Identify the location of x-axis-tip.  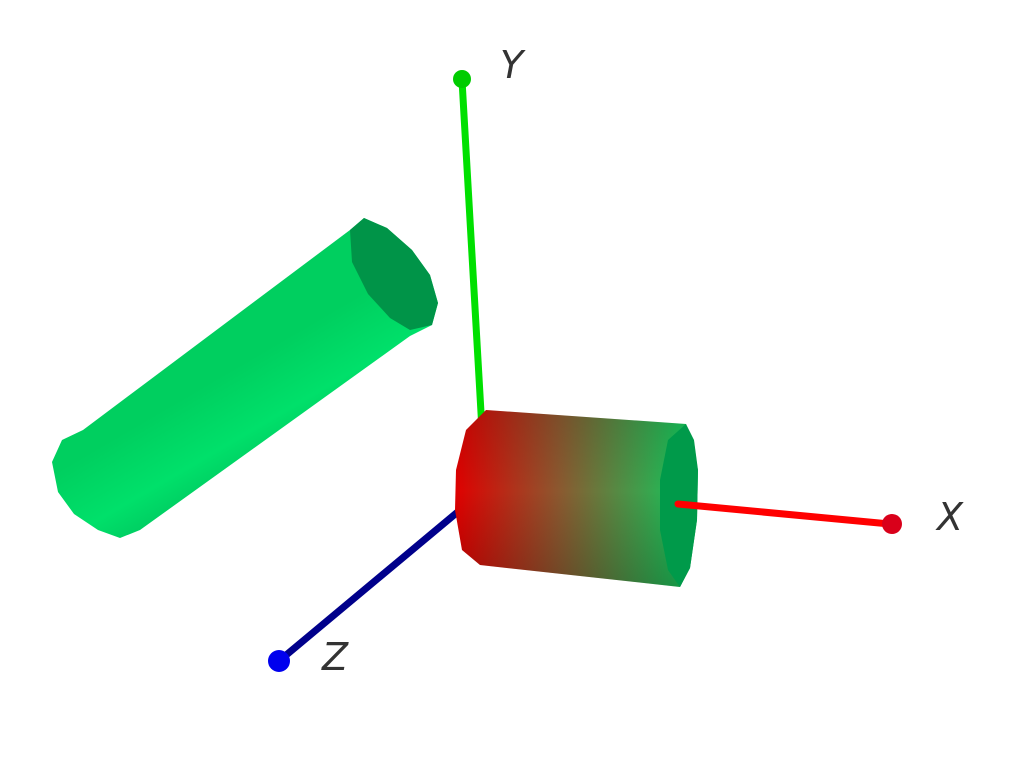
(892, 524).